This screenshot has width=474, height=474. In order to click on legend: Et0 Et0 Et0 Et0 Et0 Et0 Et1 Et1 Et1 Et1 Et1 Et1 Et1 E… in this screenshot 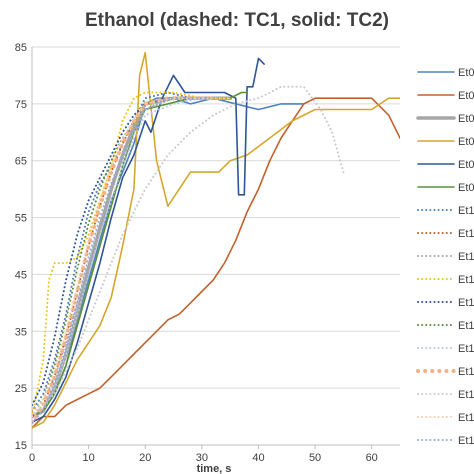, I will do `click(445, 257)`.